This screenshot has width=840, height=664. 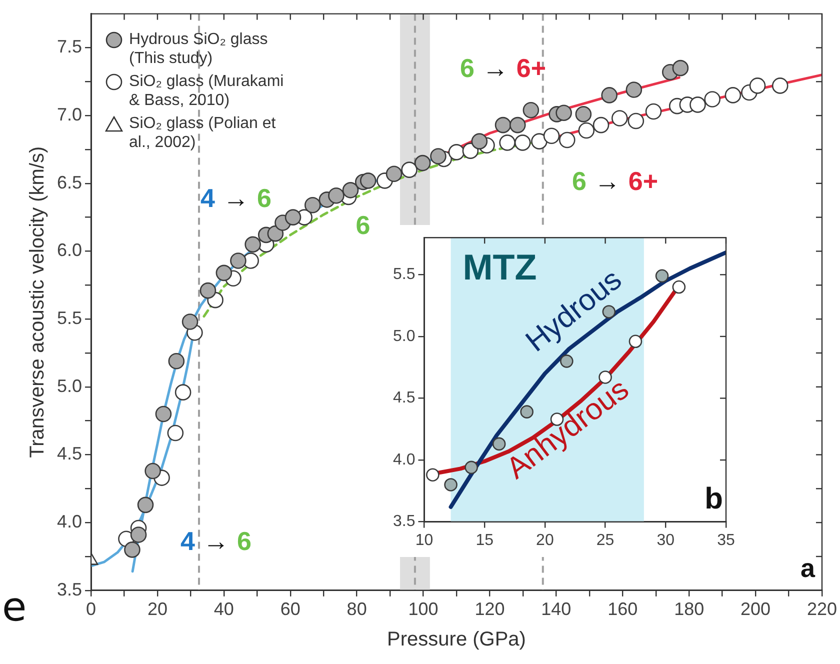 What do you see at coordinates (424, 540) in the screenshot?
I see `x-tick-label: 10` at bounding box center [424, 540].